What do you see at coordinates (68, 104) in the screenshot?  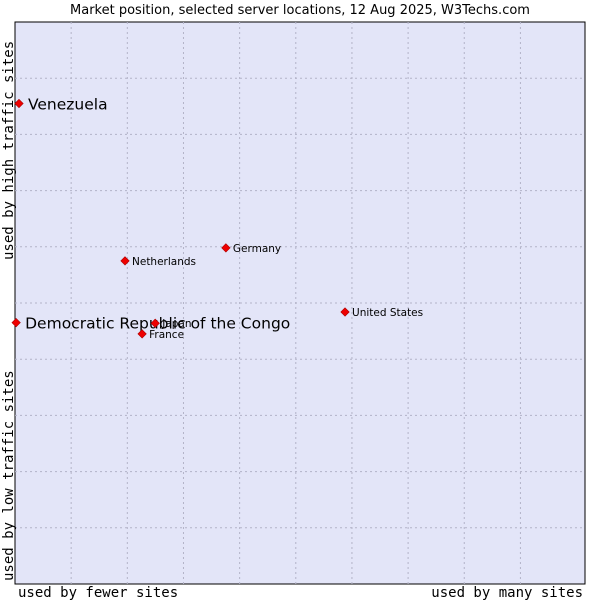 I see `data-point-label: Venezuela` at bounding box center [68, 104].